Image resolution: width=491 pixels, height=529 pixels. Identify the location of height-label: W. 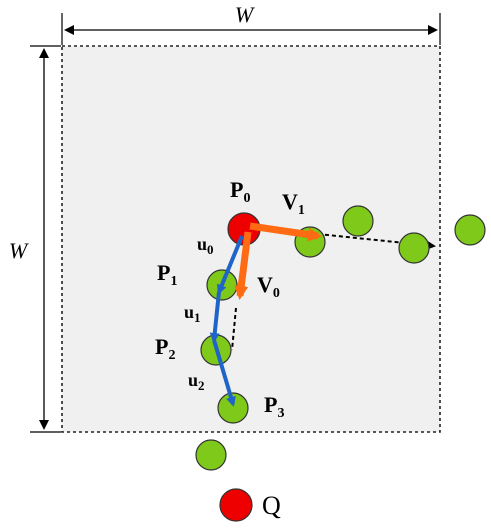
(19, 250).